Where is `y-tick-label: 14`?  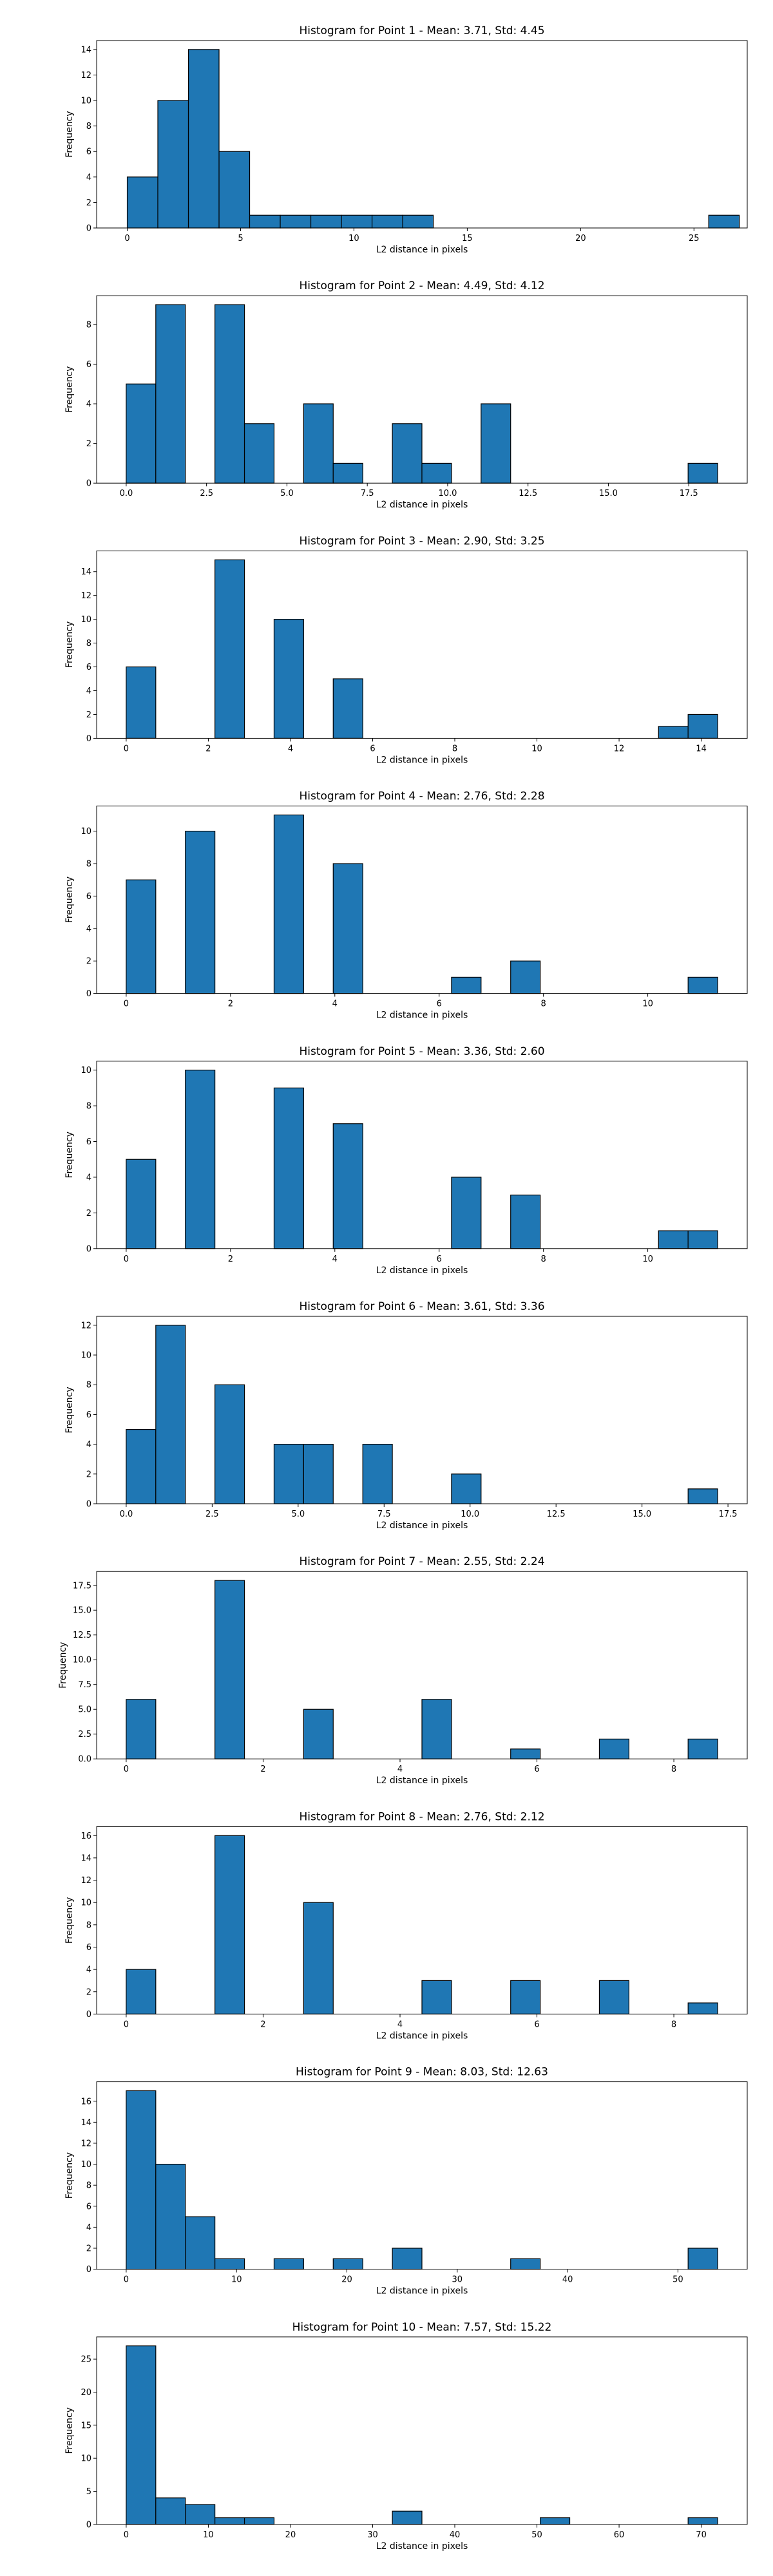 y-tick-label: 14 is located at coordinates (86, 1858).